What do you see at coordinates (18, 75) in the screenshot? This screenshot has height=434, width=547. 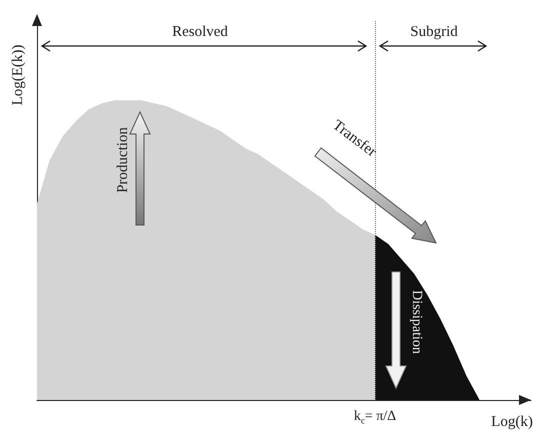 I see `y-axis-title: Log(E(k))` at bounding box center [18, 75].